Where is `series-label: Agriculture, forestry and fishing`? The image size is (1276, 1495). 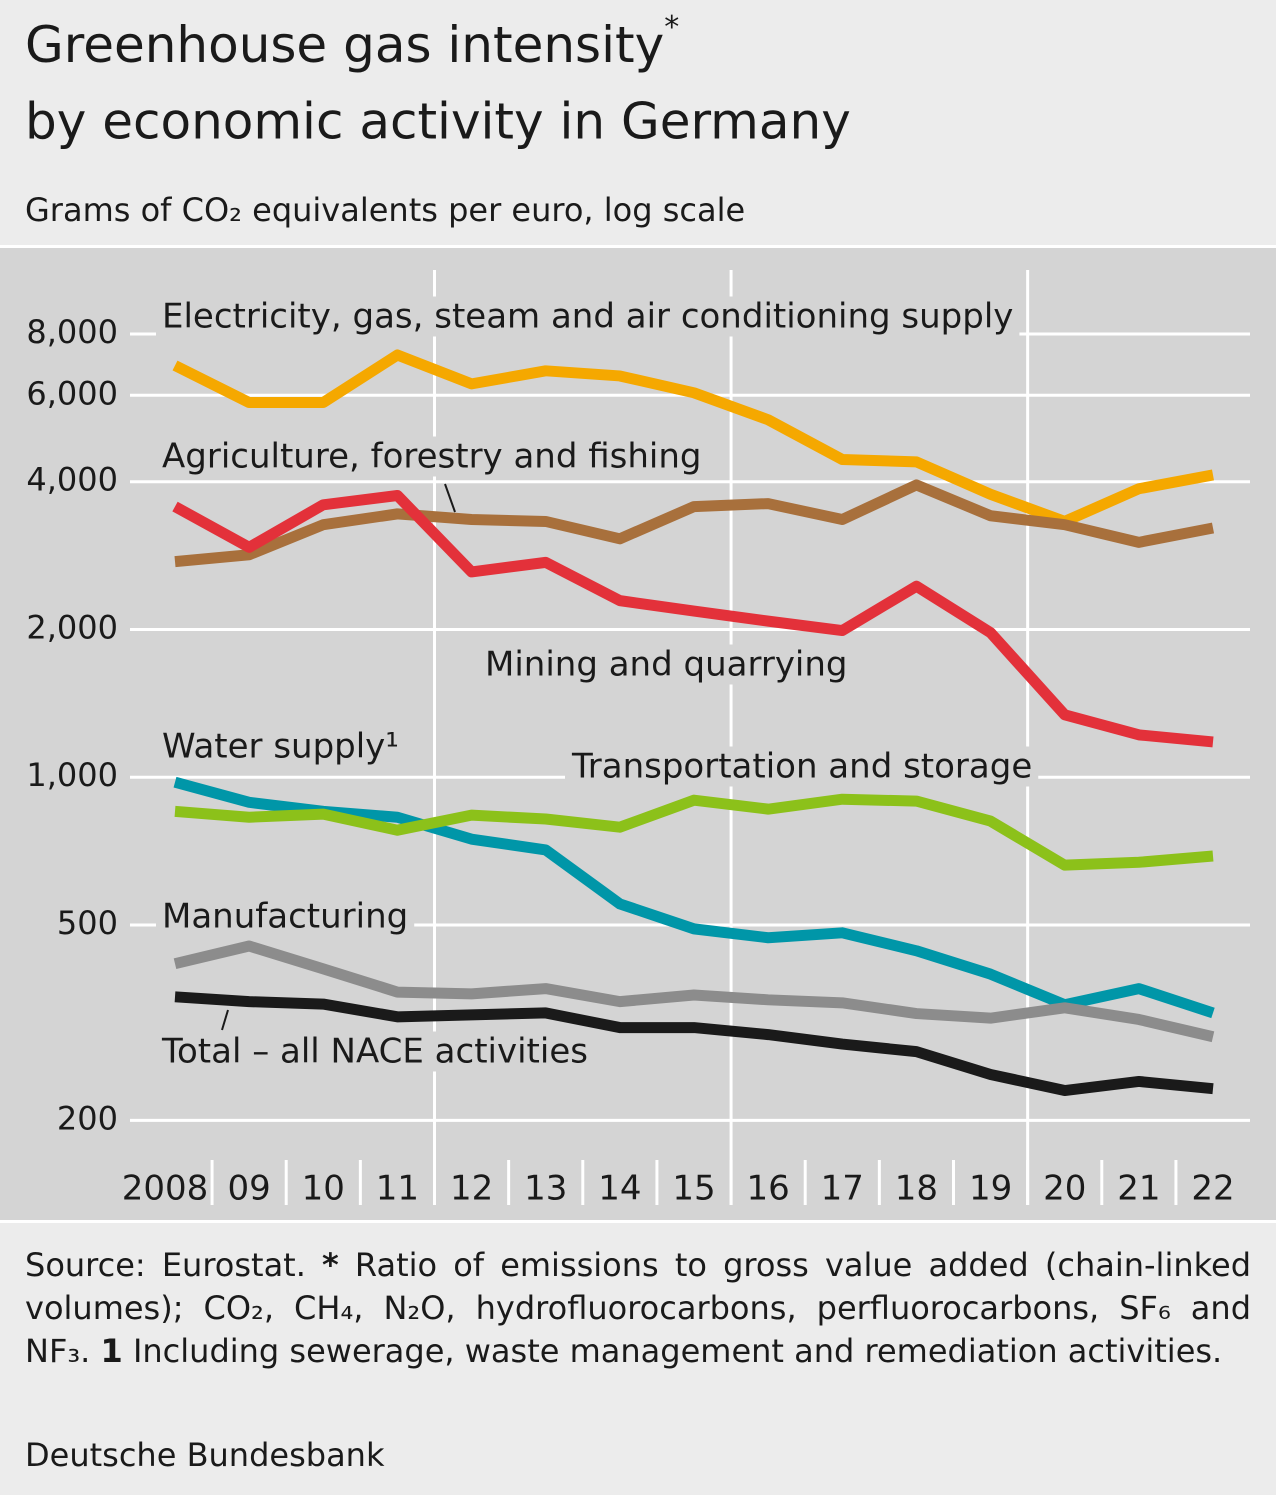
series-label: Agriculture, forestry and fishing is located at coordinates (432, 457).